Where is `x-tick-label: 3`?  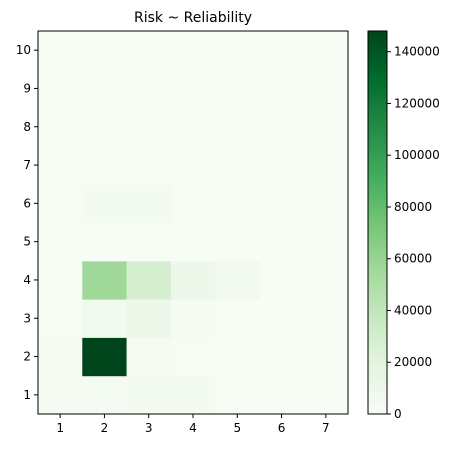
x-tick-label: 3 is located at coordinates (149, 428).